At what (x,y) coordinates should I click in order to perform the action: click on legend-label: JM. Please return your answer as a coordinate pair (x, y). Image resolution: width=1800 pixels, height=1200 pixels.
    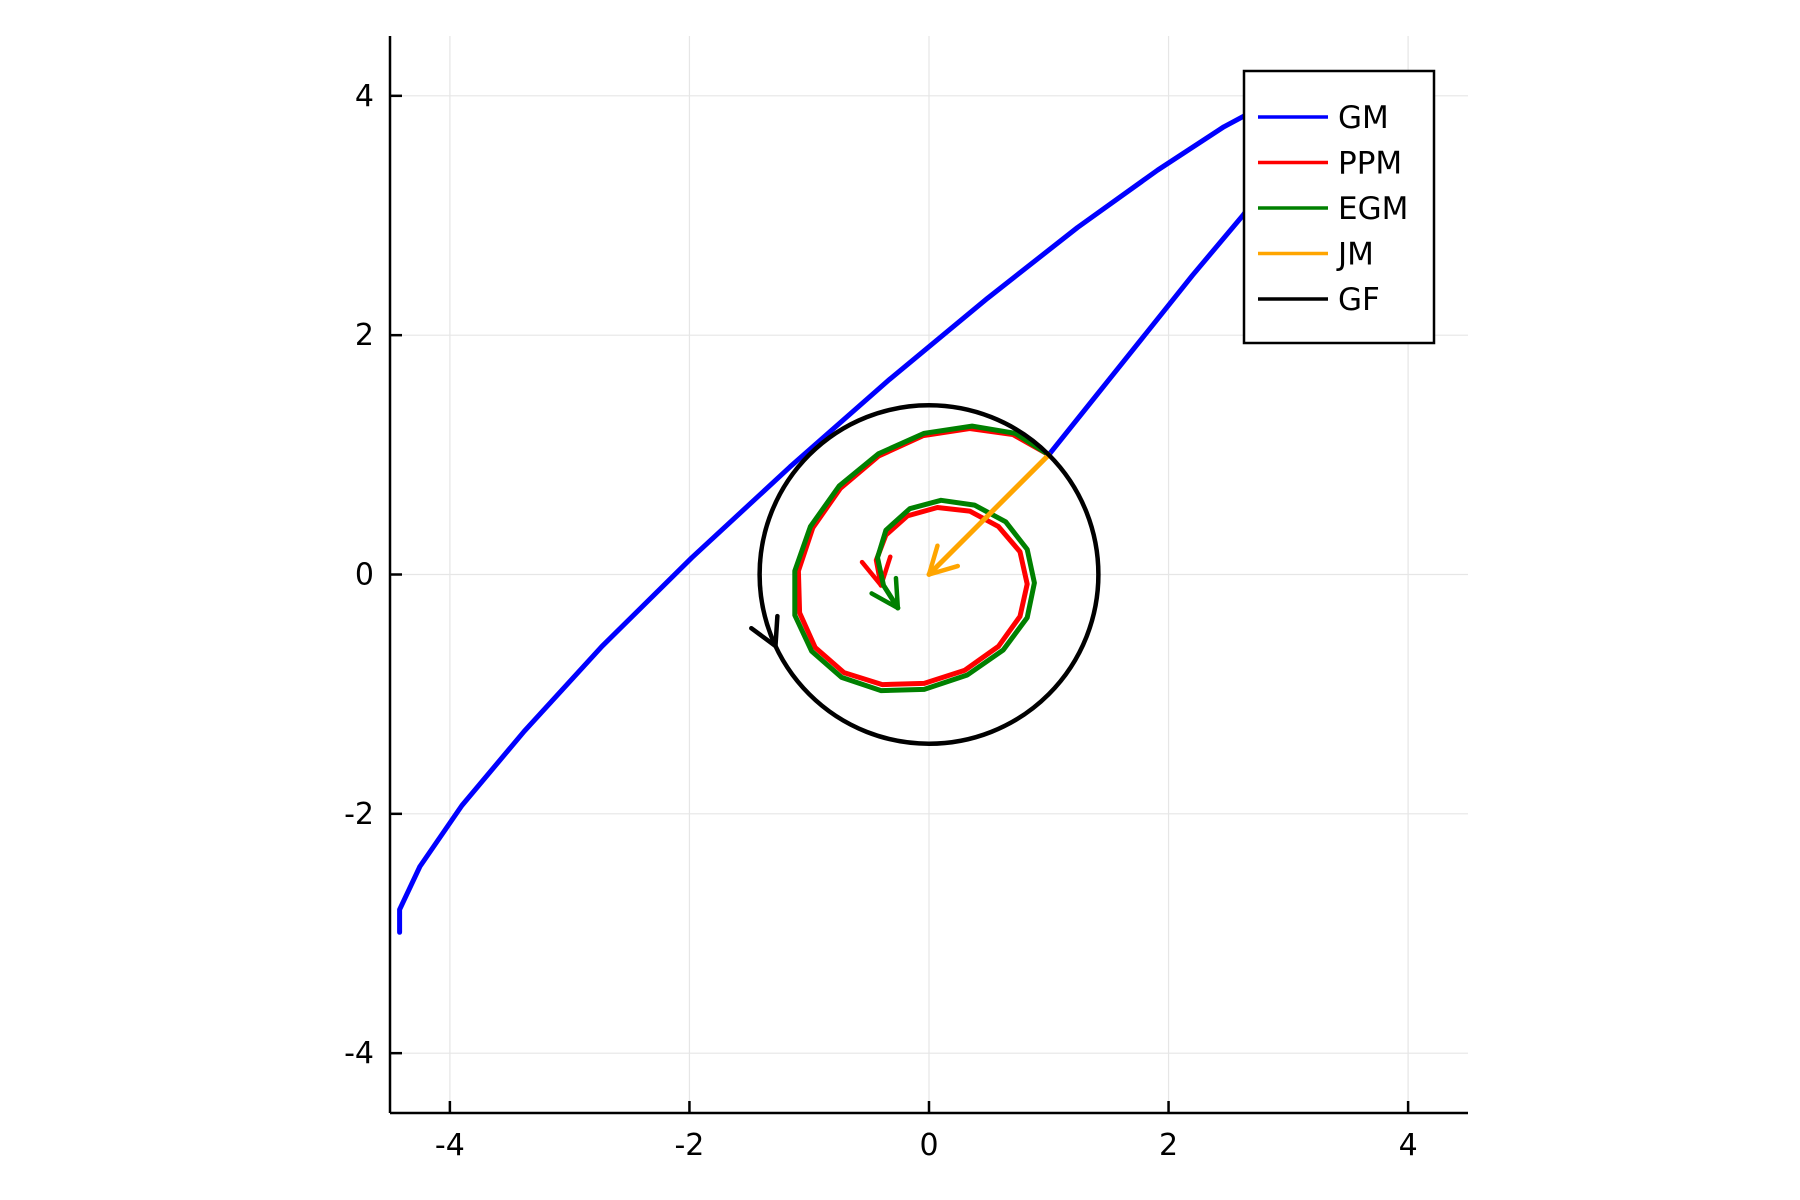
    Looking at the image, I should click on (1355, 255).